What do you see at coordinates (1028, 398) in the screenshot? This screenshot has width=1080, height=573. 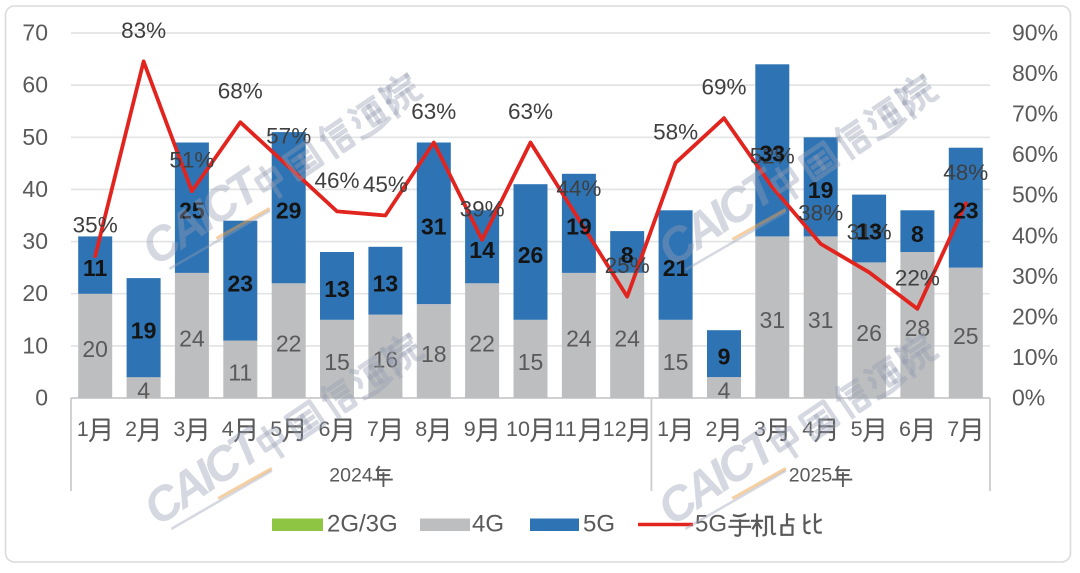 I see `svg-text: 0%` at bounding box center [1028, 398].